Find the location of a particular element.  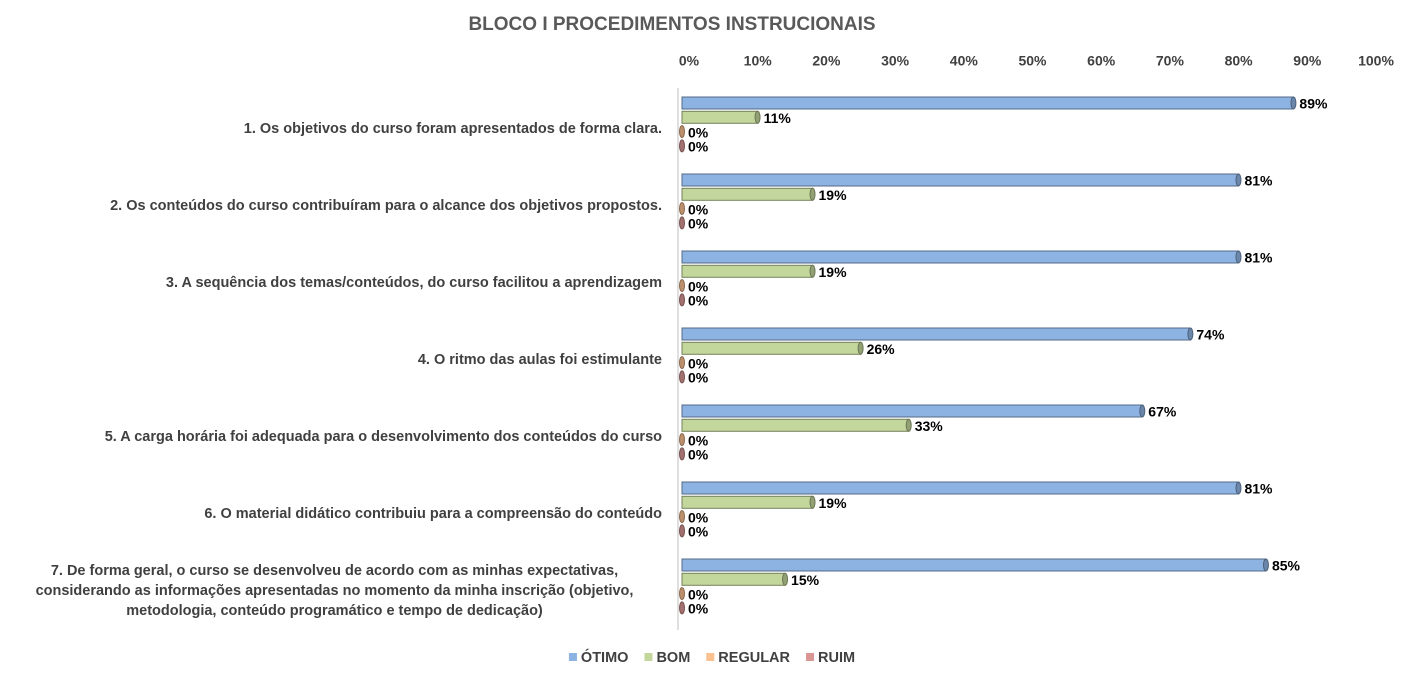

legend-label: RUIM is located at coordinates (836, 658).